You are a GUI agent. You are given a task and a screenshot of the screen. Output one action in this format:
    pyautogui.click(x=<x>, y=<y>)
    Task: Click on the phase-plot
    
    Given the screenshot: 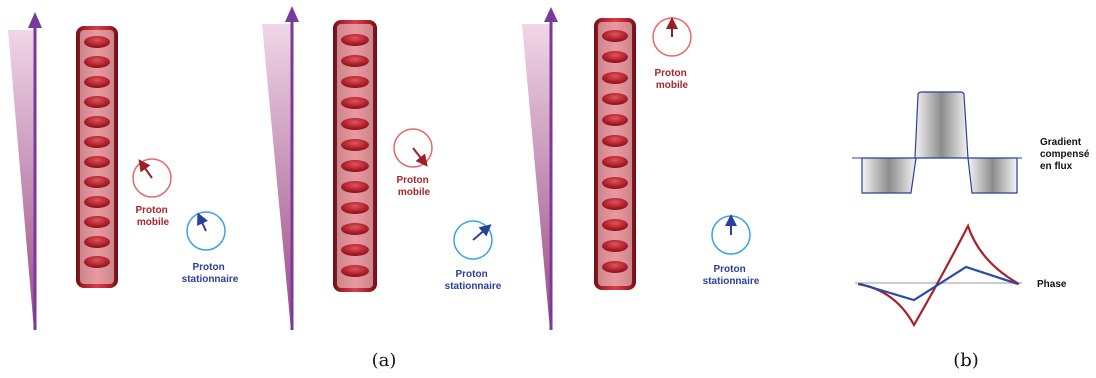 What is the action you would take?
    pyautogui.click(x=938, y=275)
    